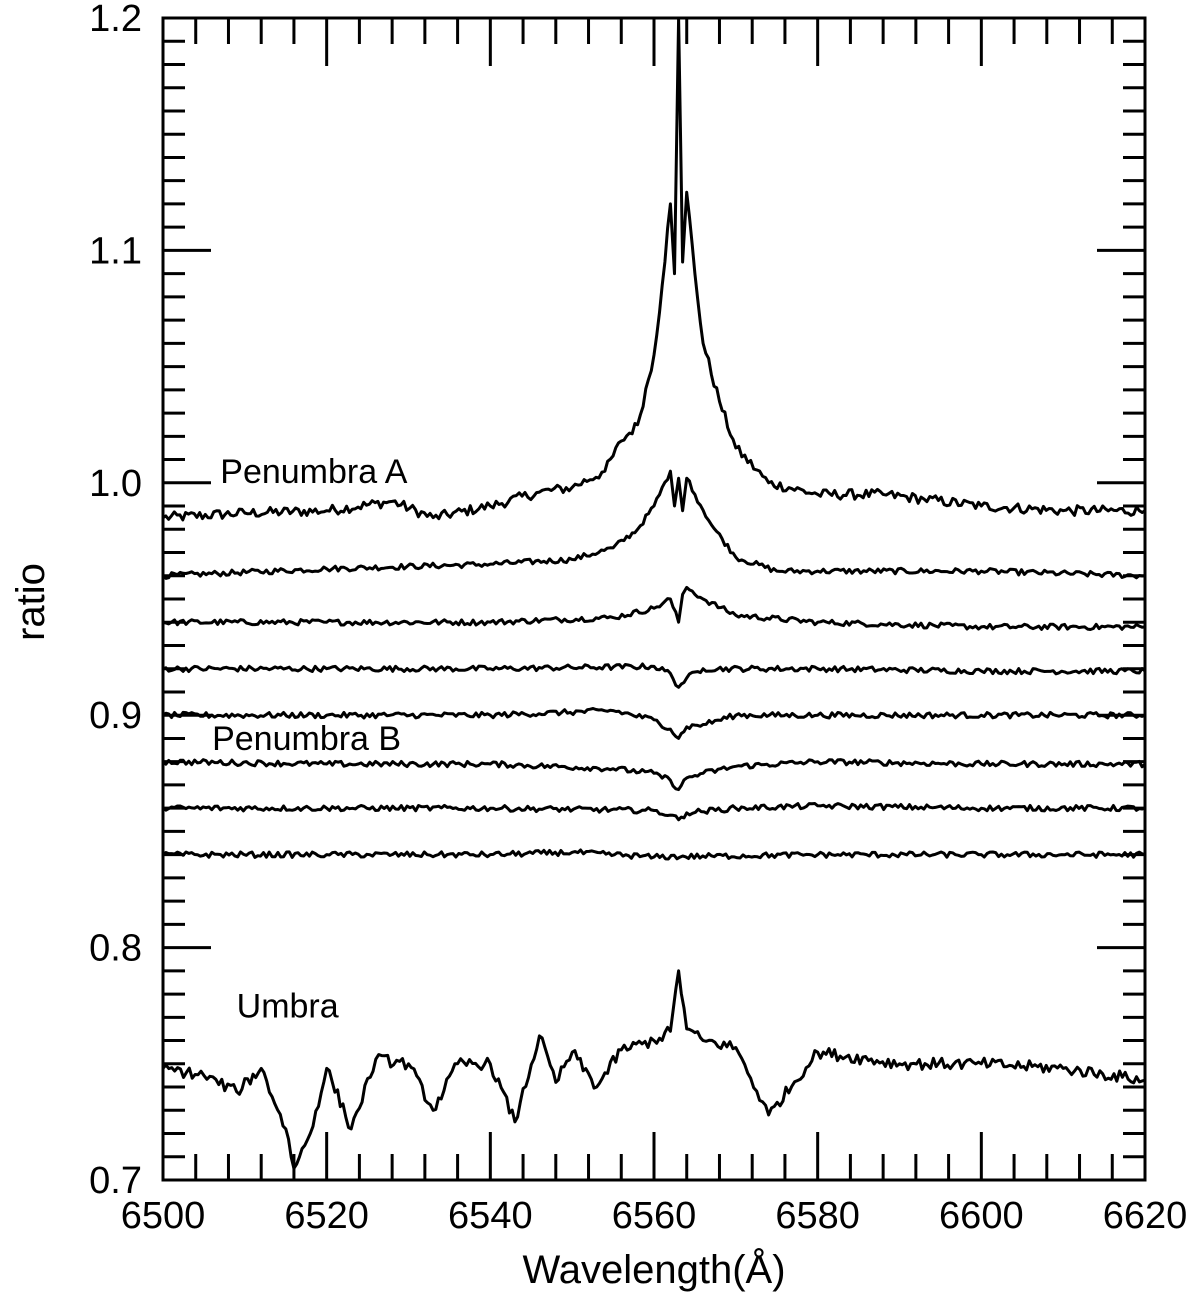  What do you see at coordinates (115, 716) in the screenshot?
I see `y-tick-label: 0.9` at bounding box center [115, 716].